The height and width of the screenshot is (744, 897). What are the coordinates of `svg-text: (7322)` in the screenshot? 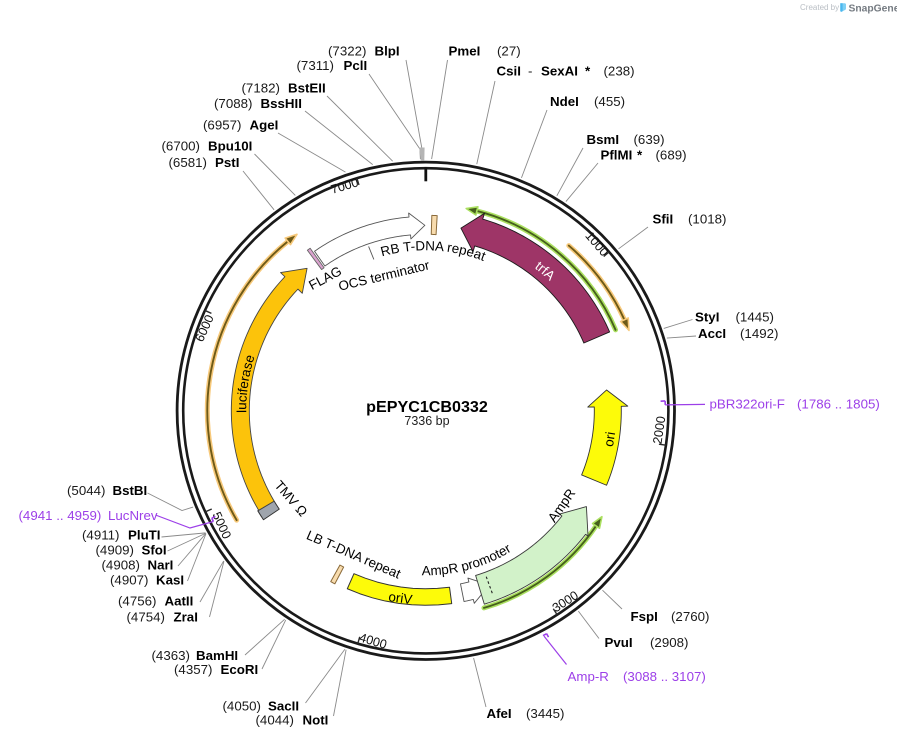 It's located at (347, 51).